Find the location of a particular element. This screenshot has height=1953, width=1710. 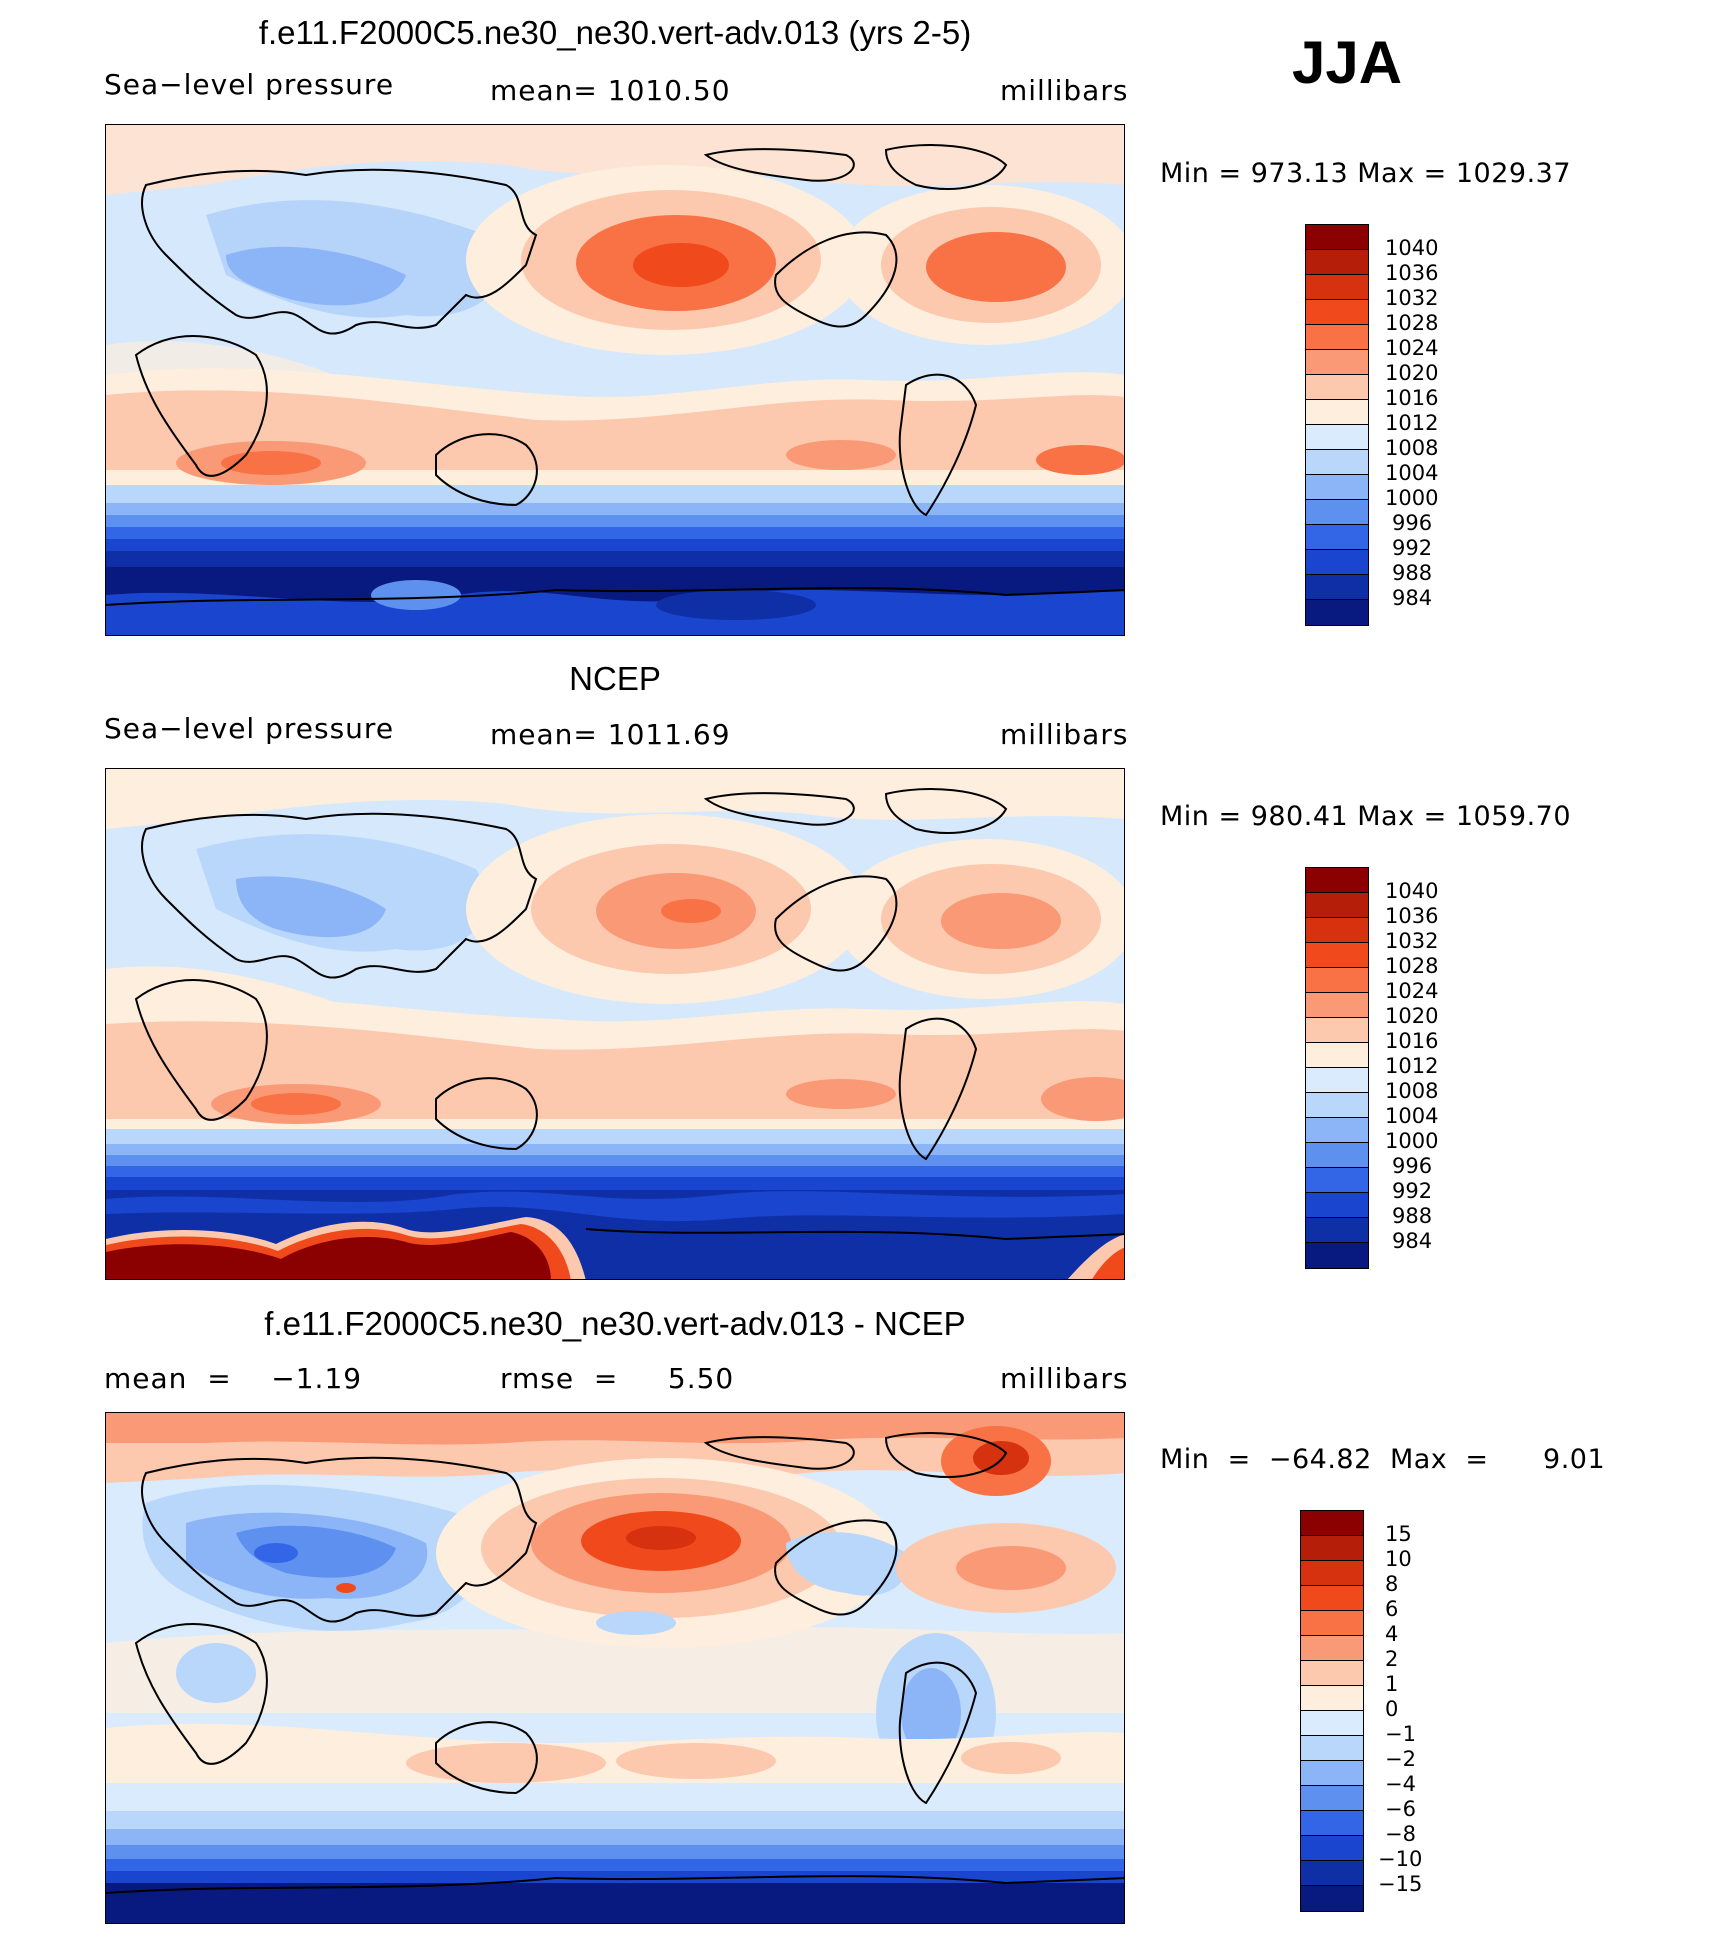

panel-1-min-max: Min = 973.13 Max = 1029.37 is located at coordinates (1366, 173).